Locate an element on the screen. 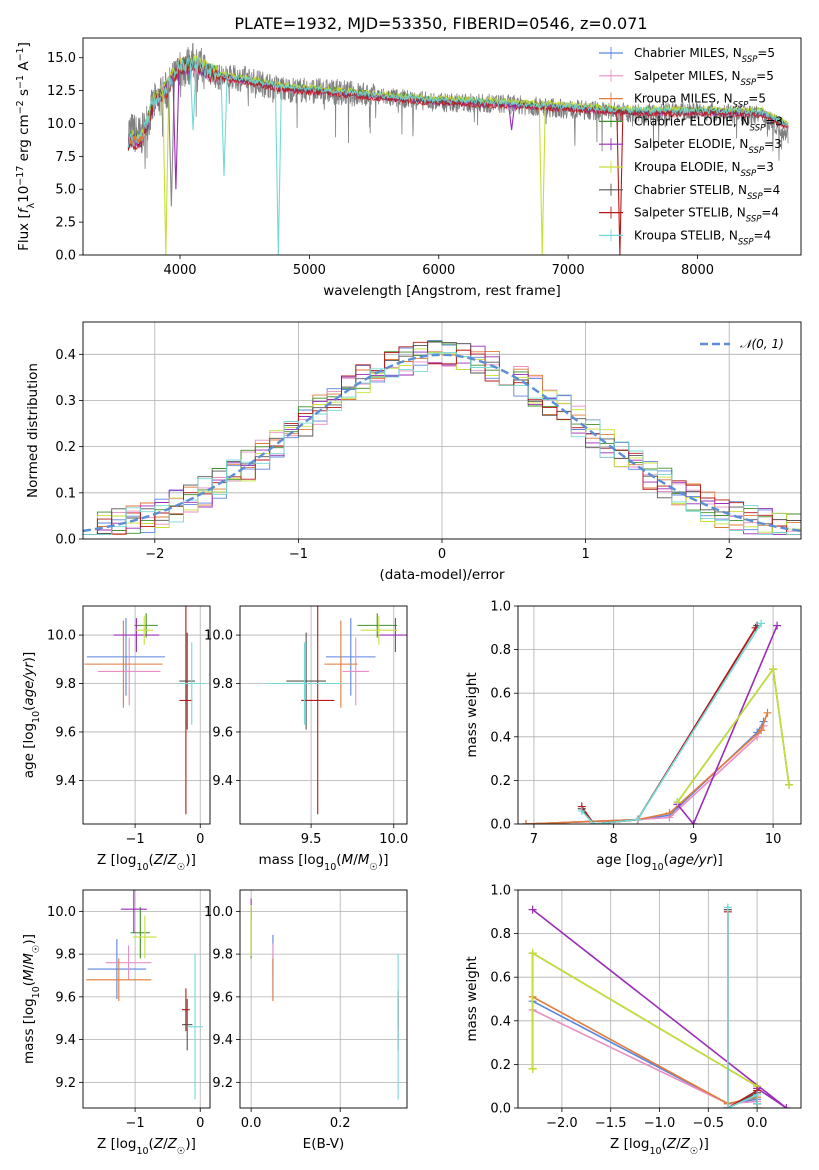 The height and width of the screenshot is (1170, 819). x-tick-label: 8 is located at coordinates (614, 839).